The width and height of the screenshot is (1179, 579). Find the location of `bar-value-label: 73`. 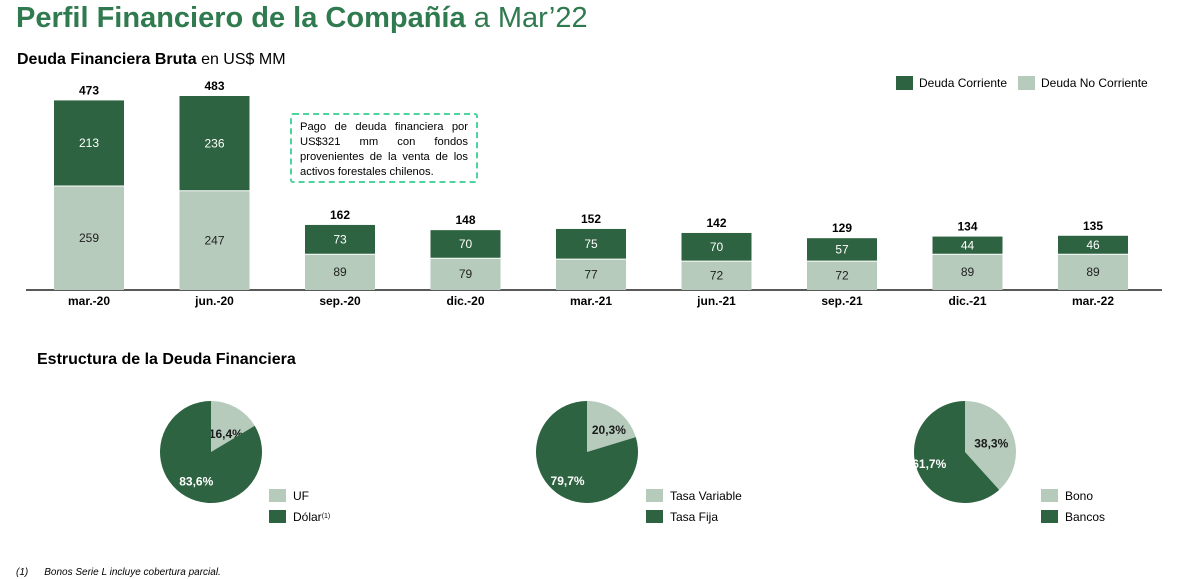

bar-value-label: 73 is located at coordinates (340, 240).